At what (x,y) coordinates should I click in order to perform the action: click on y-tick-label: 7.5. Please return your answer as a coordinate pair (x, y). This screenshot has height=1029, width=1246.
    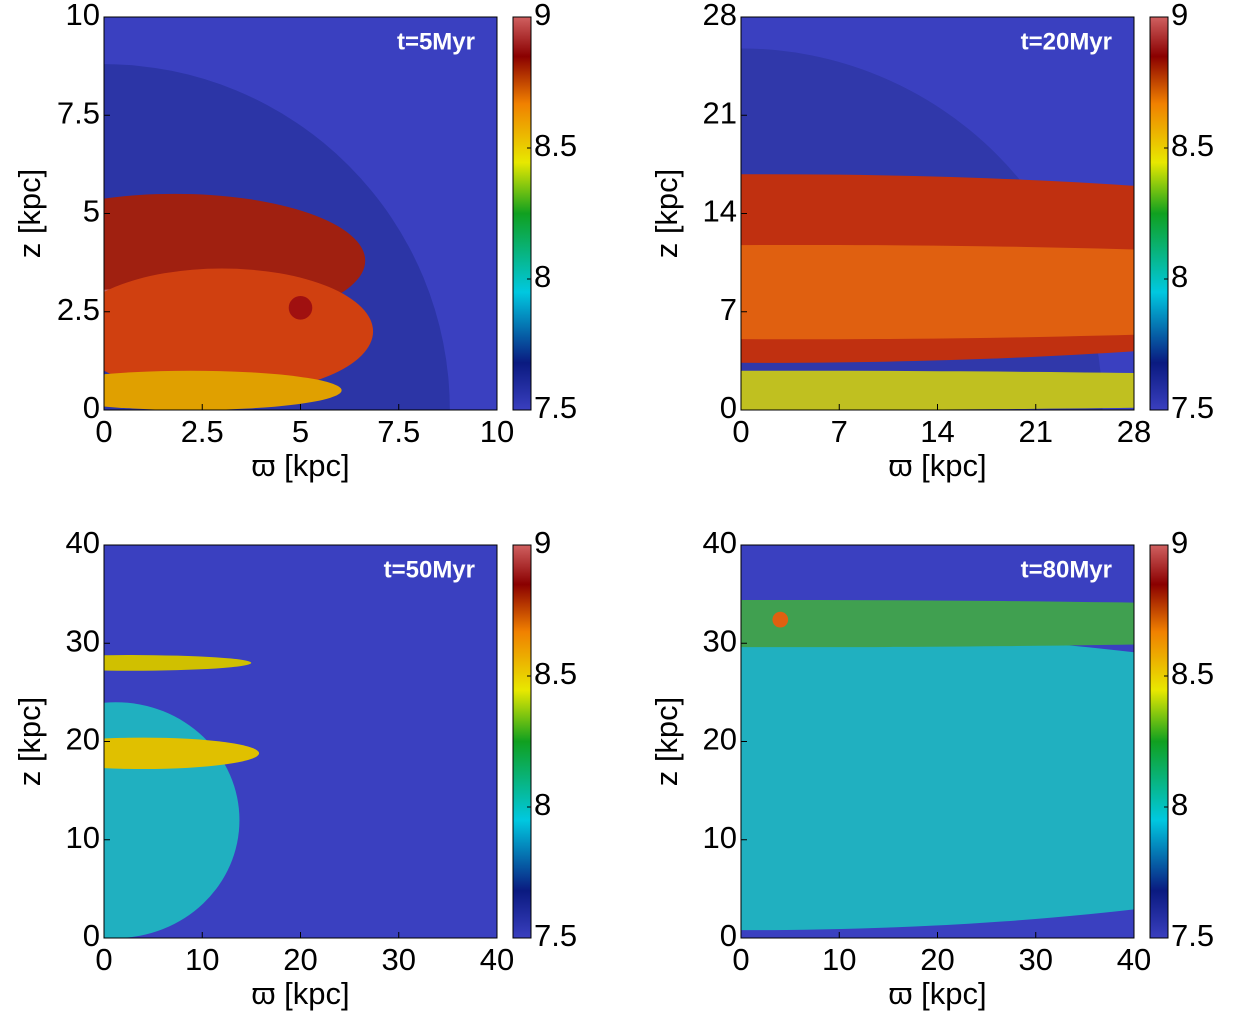
    Looking at the image, I should click on (78, 112).